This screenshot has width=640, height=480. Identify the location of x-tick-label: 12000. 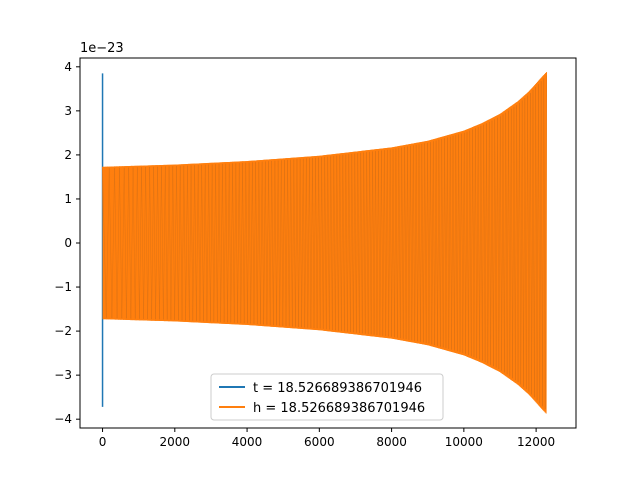
(536, 442).